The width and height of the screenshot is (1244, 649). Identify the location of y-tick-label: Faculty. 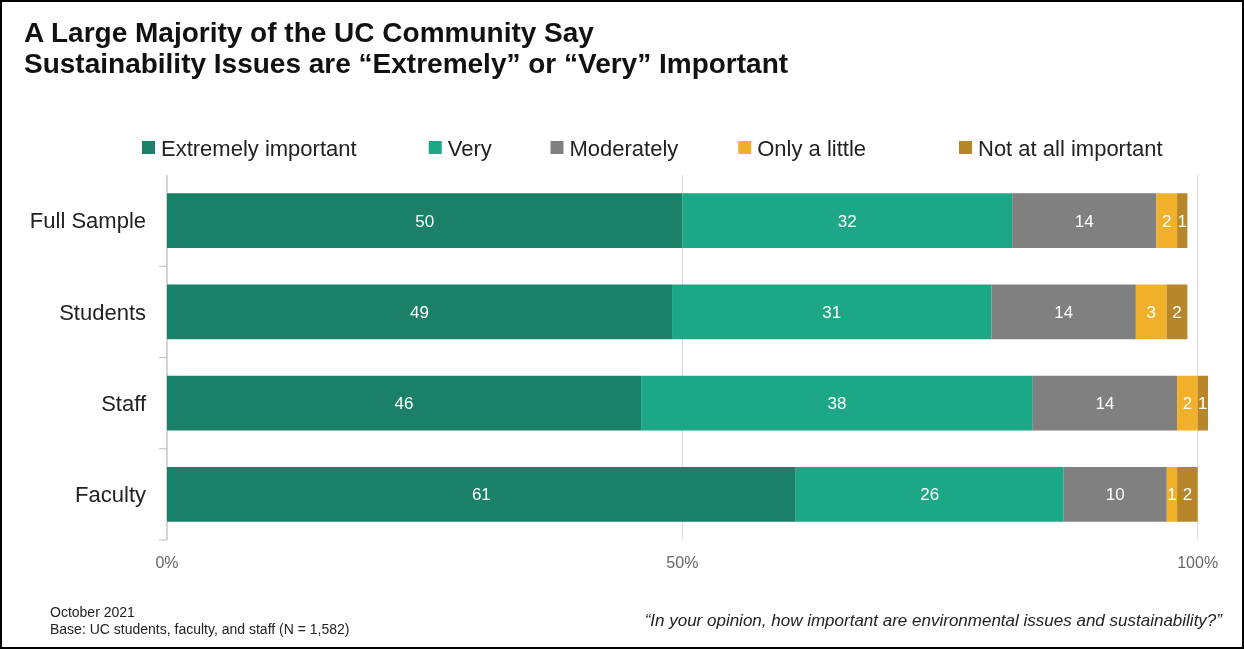
(110, 495).